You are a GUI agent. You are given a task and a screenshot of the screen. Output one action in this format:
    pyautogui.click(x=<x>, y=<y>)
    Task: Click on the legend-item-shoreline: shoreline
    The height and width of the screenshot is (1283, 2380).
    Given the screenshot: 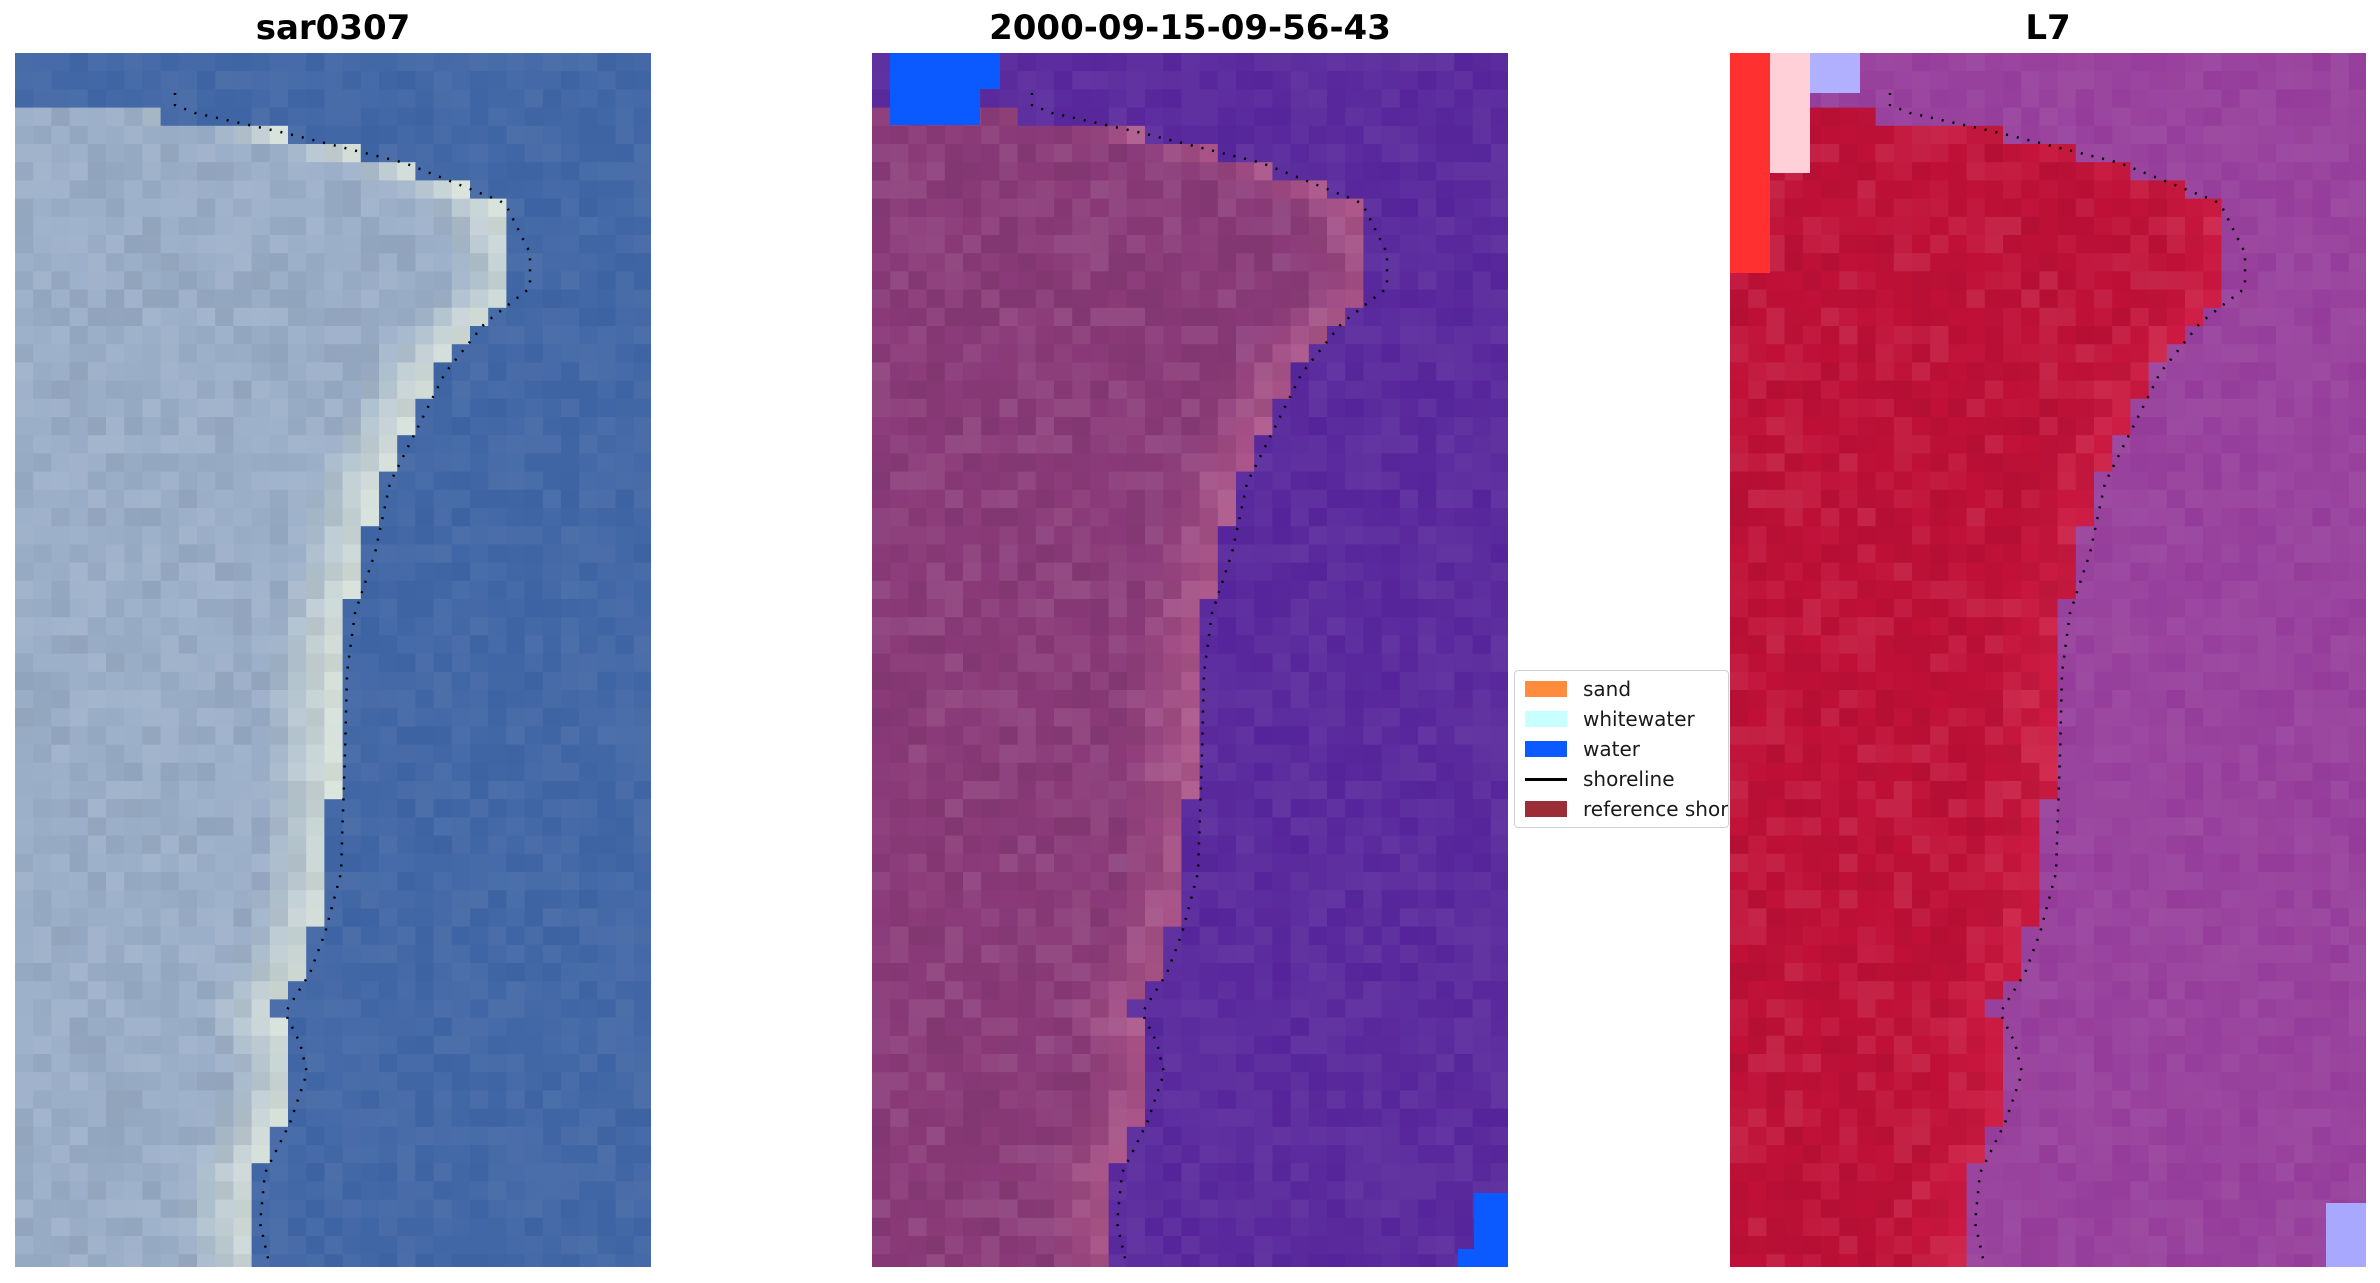 What is the action you would take?
    pyautogui.click(x=1600, y=779)
    